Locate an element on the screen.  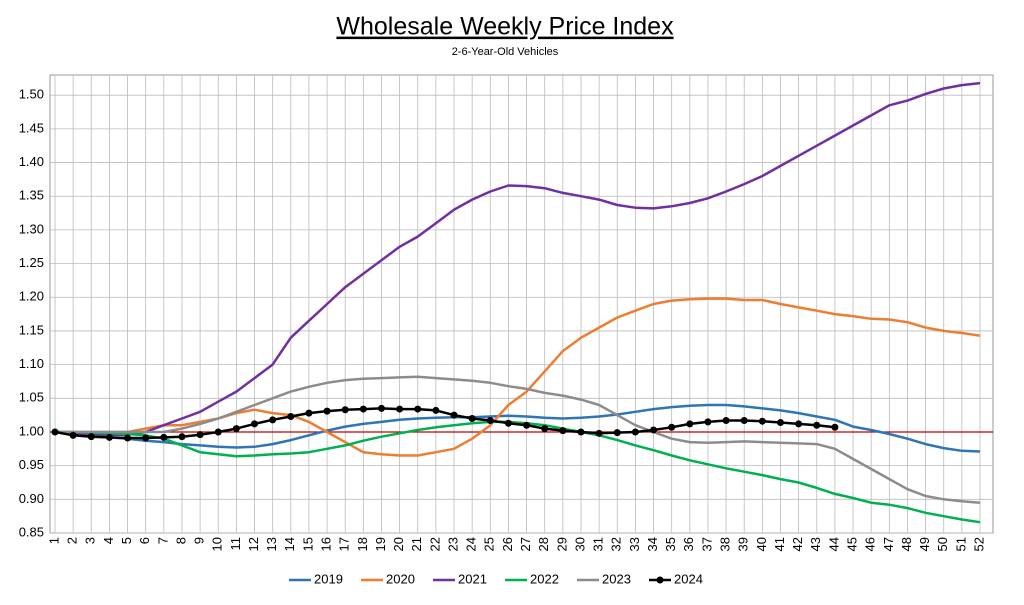
y-tick-label: 1.45 is located at coordinates (31, 127).